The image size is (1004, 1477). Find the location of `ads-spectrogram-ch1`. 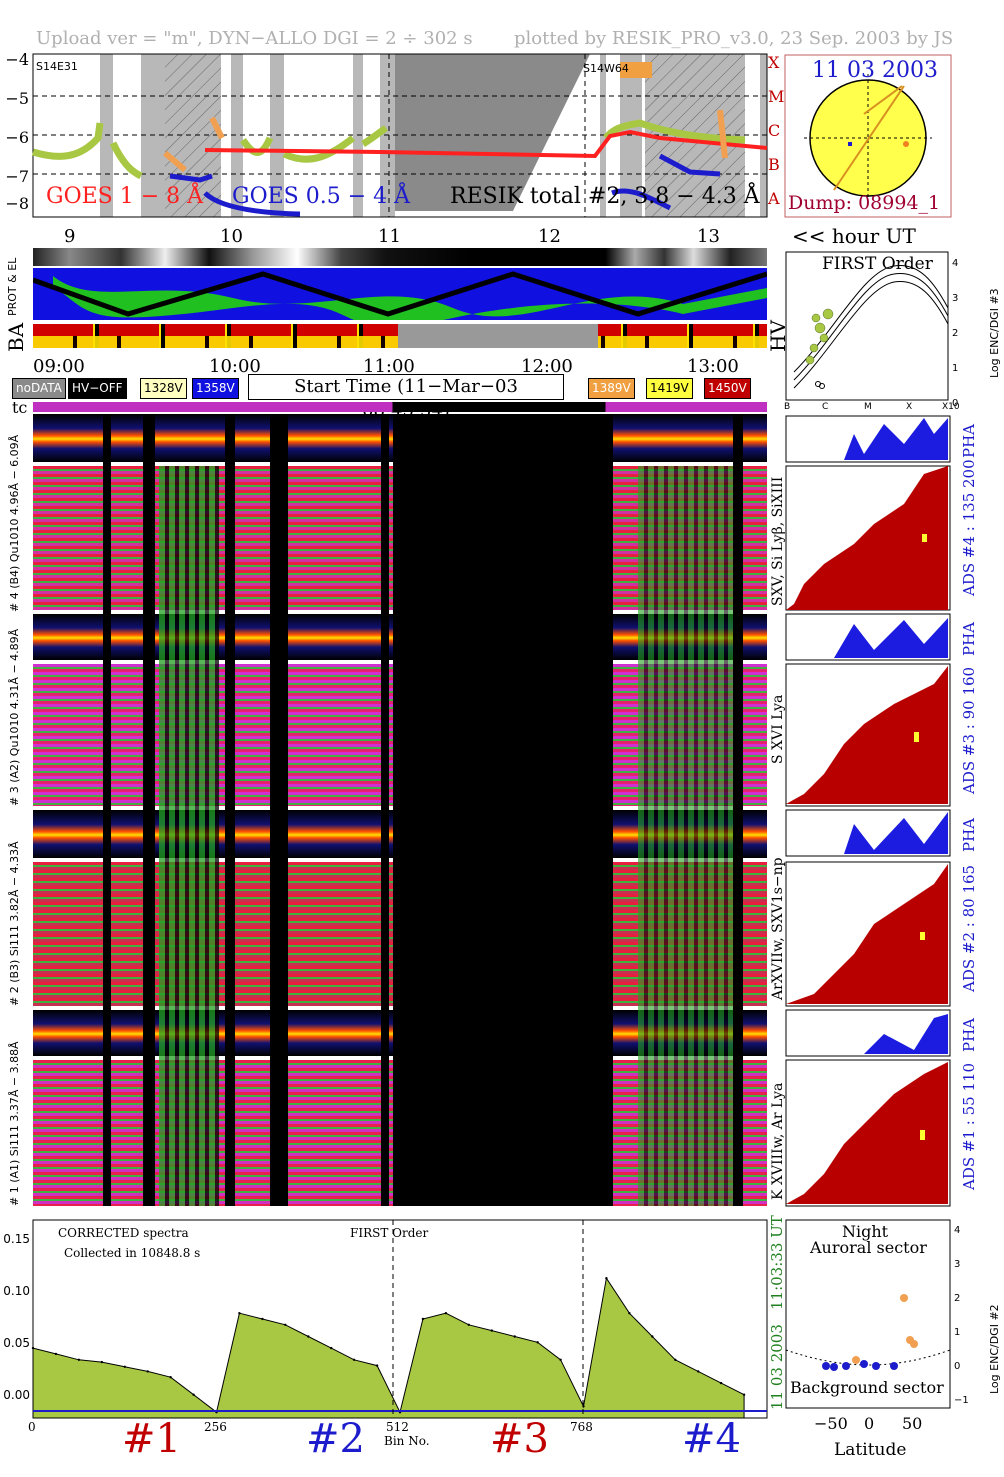

ads-spectrogram-ch1 is located at coordinates (400, 1133).